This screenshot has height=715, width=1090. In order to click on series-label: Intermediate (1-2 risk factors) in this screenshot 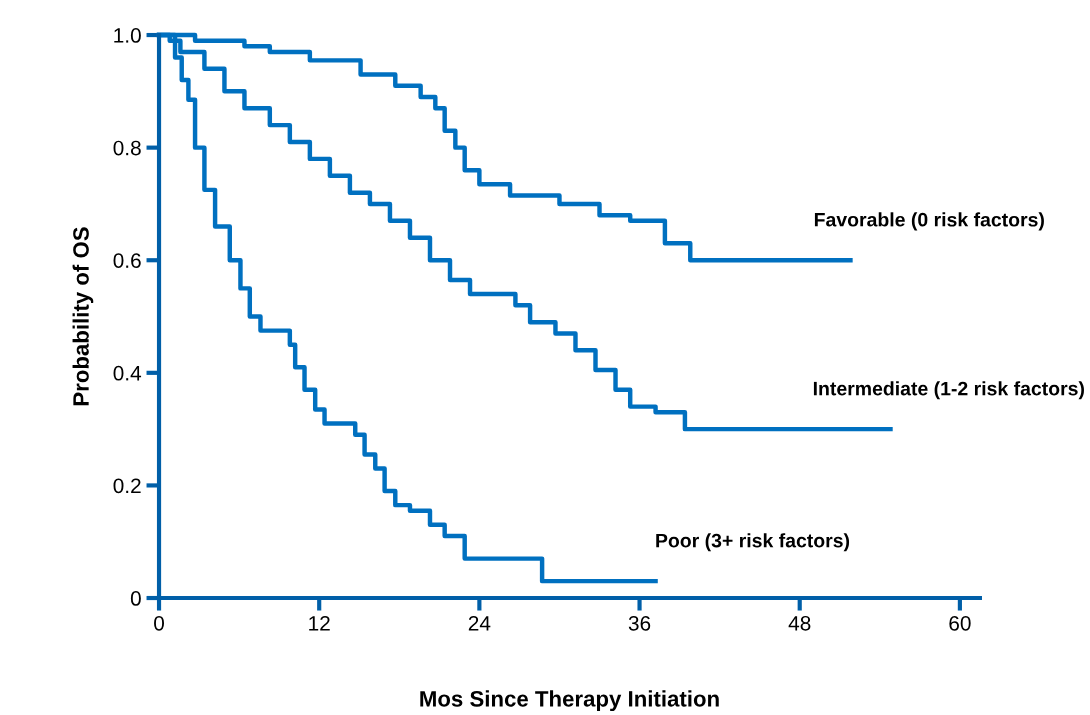, I will do `click(948, 390)`.